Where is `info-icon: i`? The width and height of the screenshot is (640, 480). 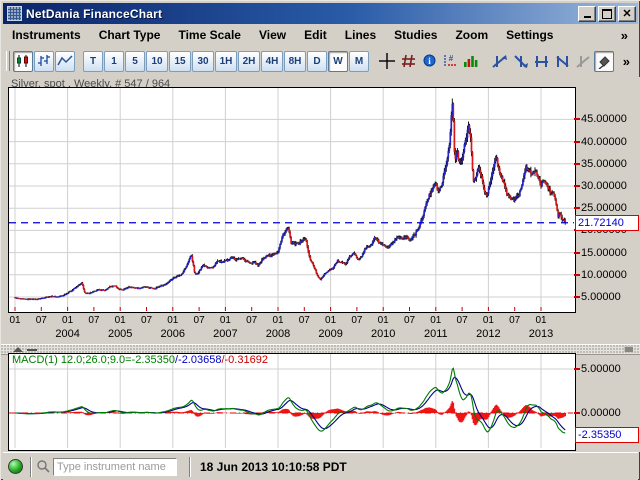 info-icon: i is located at coordinates (429, 60).